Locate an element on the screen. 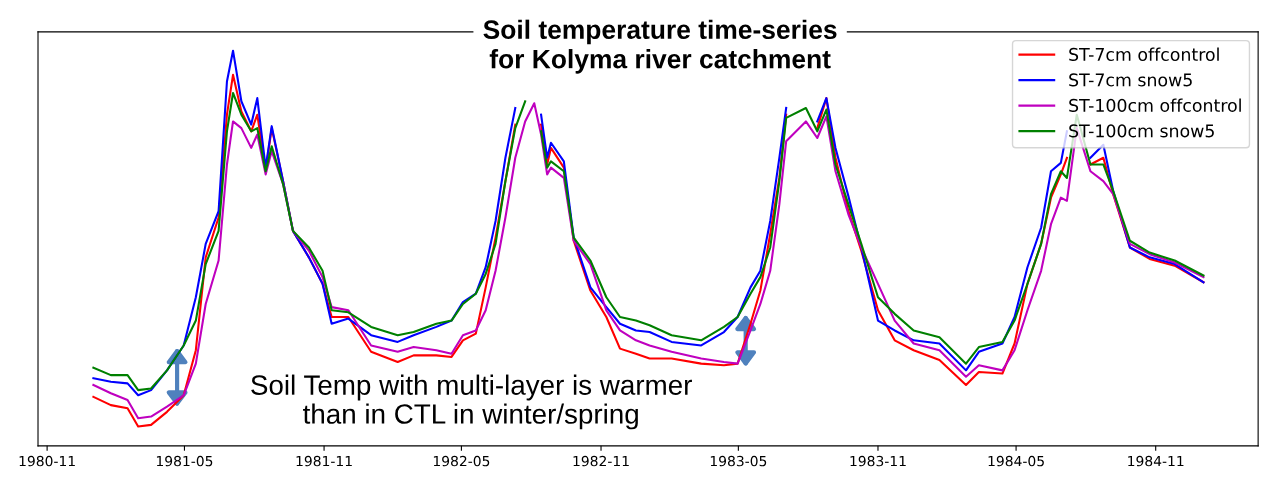  x-tick-label: 1983-05 is located at coordinates (738, 461).